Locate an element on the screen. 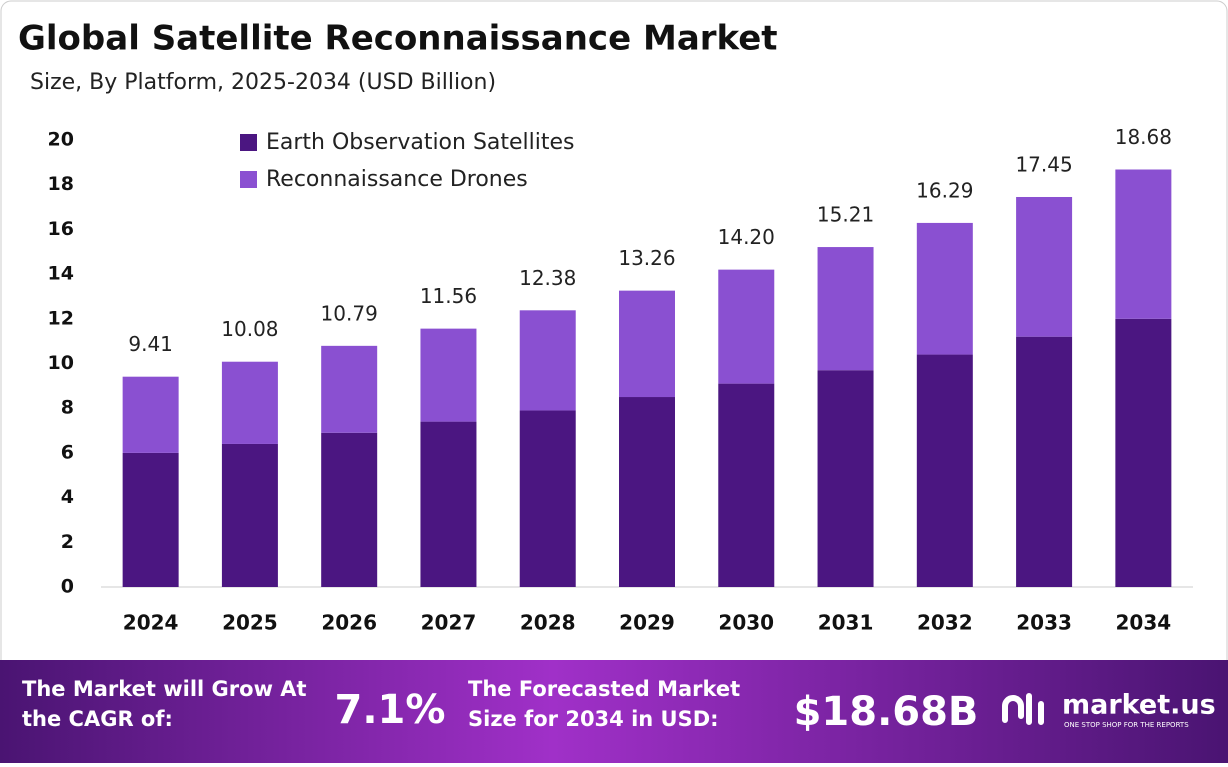 This screenshot has height=767, width=1228. total-label: 12.38 is located at coordinates (547, 278).